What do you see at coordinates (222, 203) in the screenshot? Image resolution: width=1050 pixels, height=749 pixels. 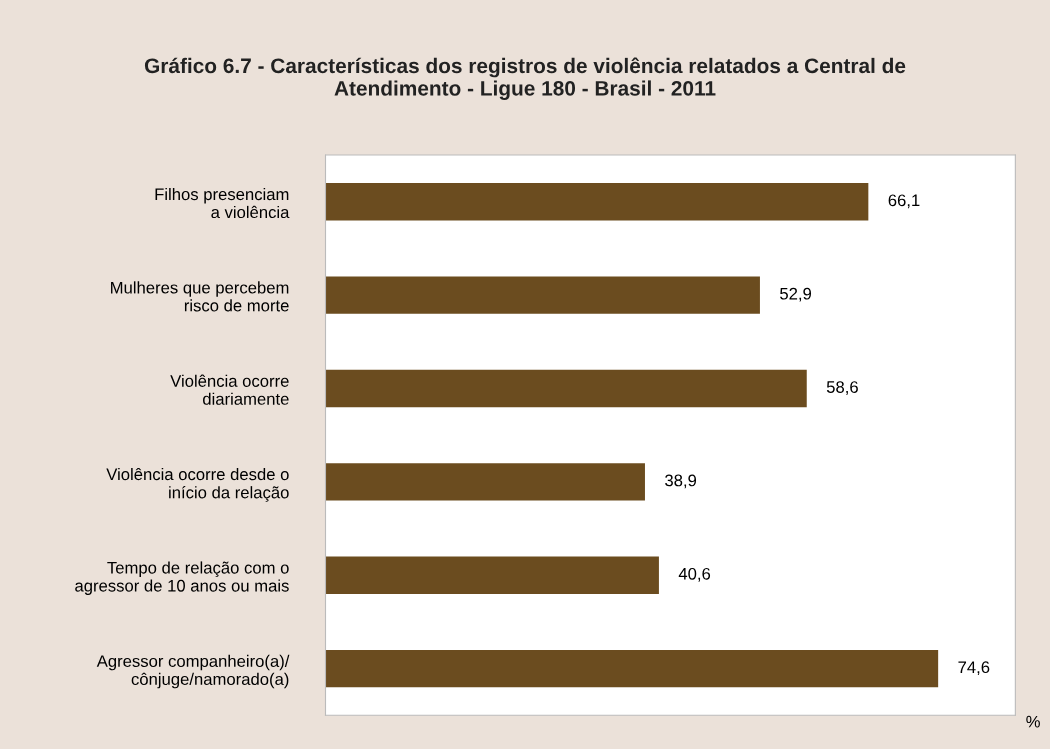 I see `y-tick-label: Filhos presenciam a violência` at bounding box center [222, 203].